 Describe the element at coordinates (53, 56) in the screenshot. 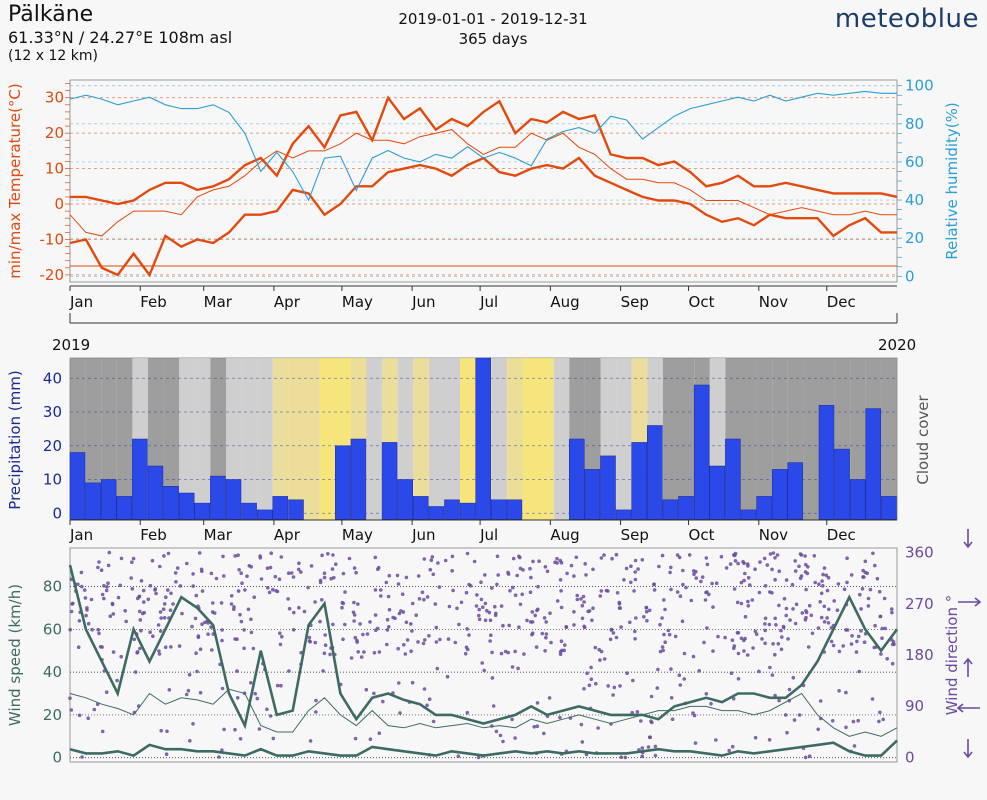

I see `grid-resolution: (12 x 12 km)` at that location.